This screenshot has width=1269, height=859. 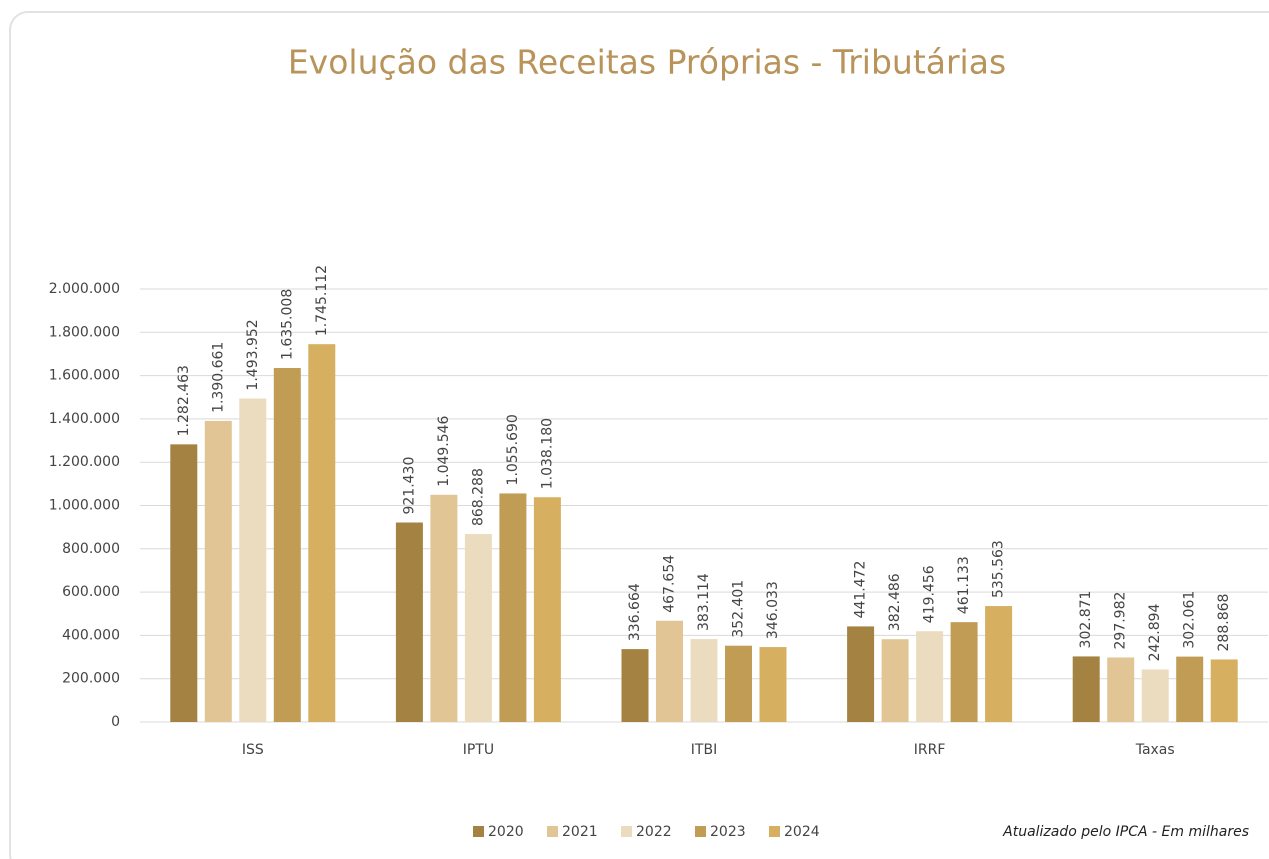 What do you see at coordinates (218, 377) in the screenshot?
I see `data-label: 1.390.661` at bounding box center [218, 377].